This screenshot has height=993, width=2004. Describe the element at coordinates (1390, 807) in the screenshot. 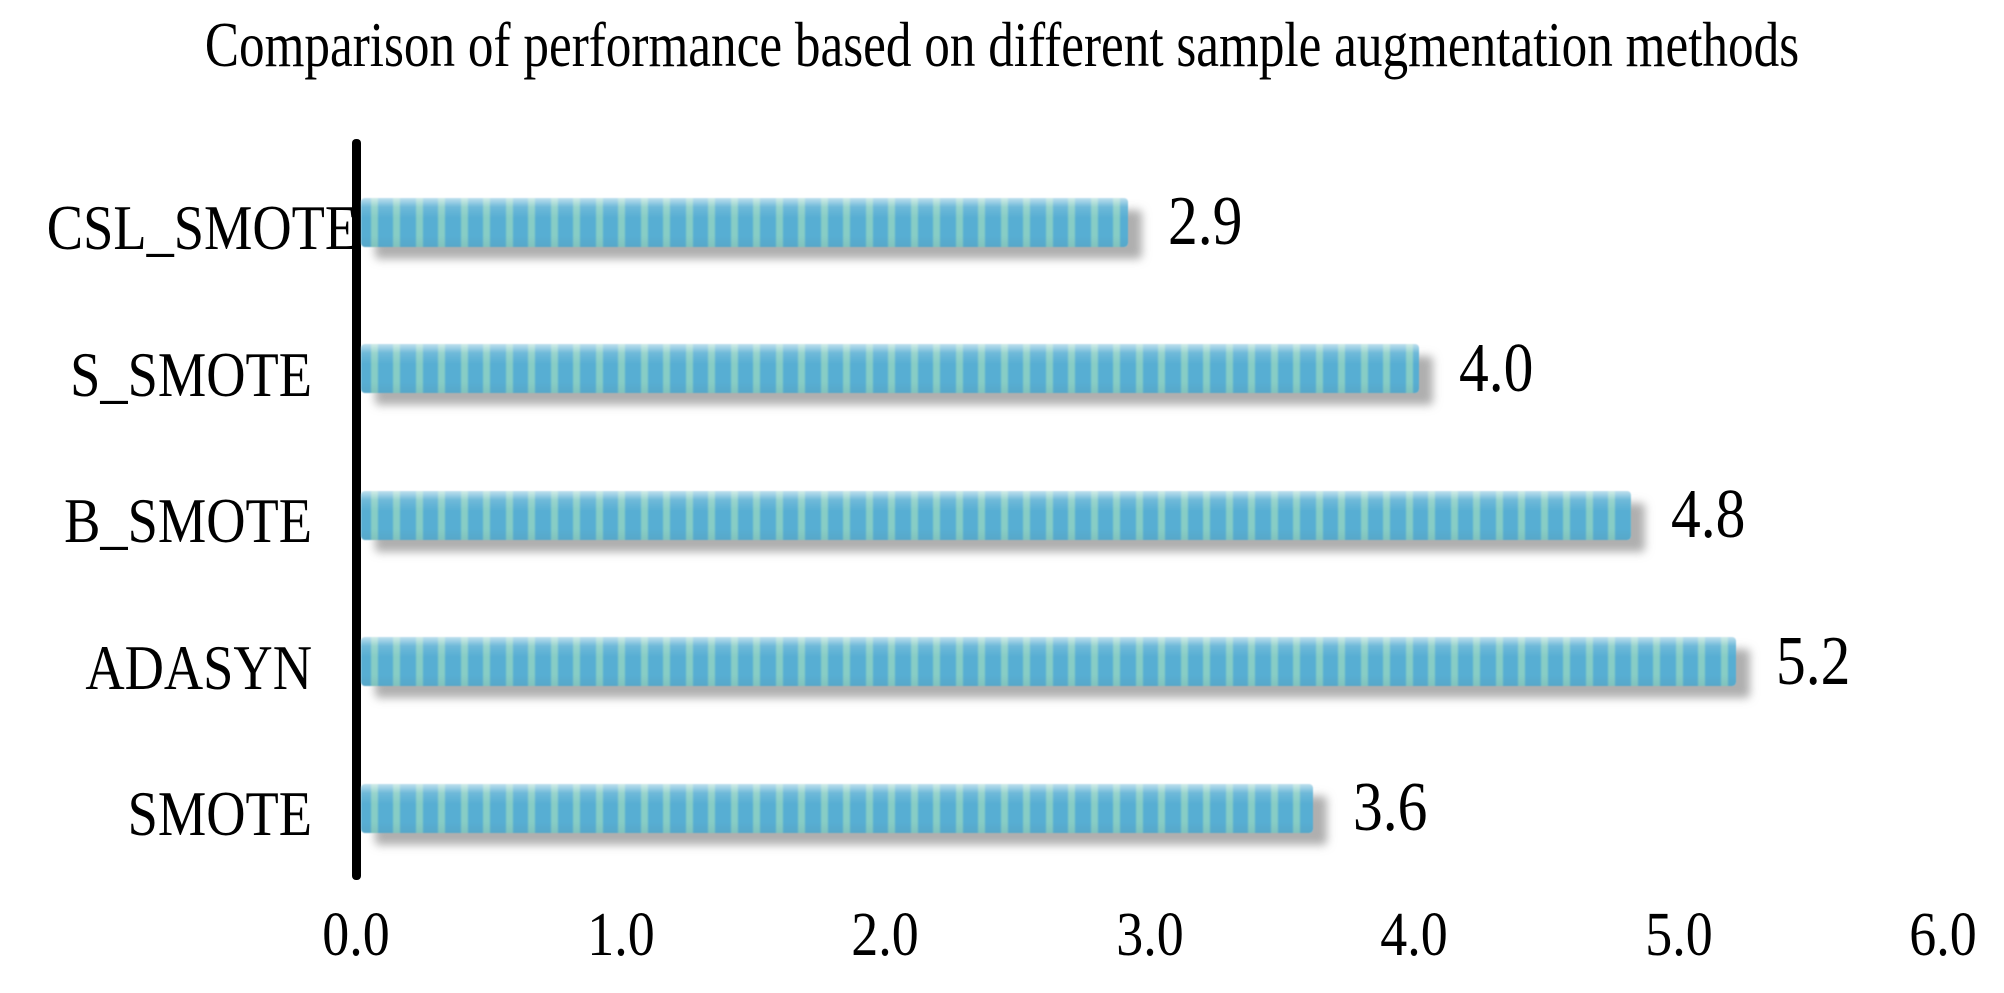

I see `value-label: 3.6` at that location.